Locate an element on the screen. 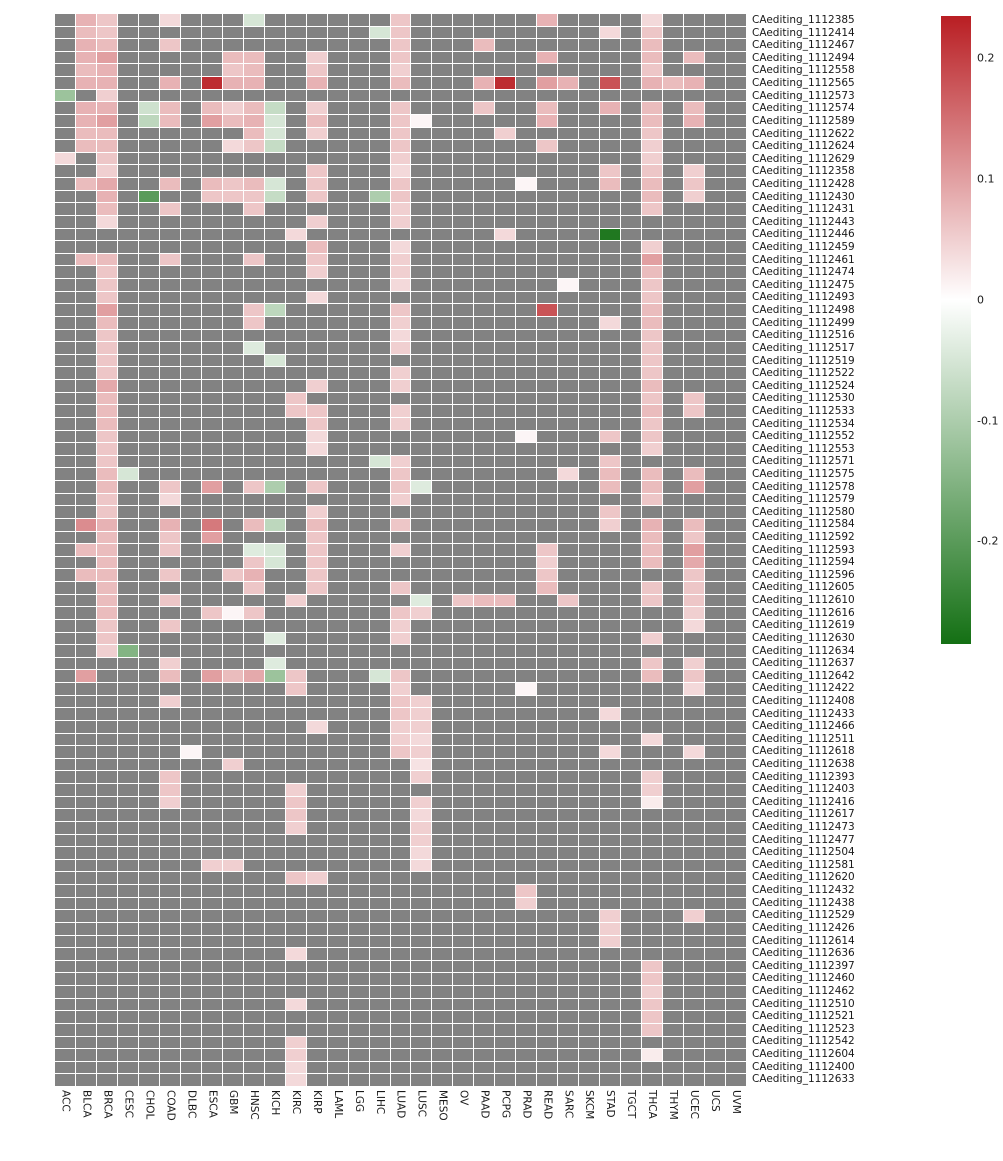  column-label: COAD is located at coordinates (170, 1105).